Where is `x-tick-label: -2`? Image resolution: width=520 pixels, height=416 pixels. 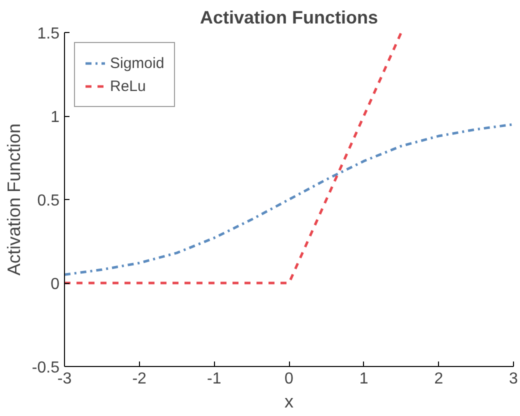 x-tick-label: -2 is located at coordinates (139, 379).